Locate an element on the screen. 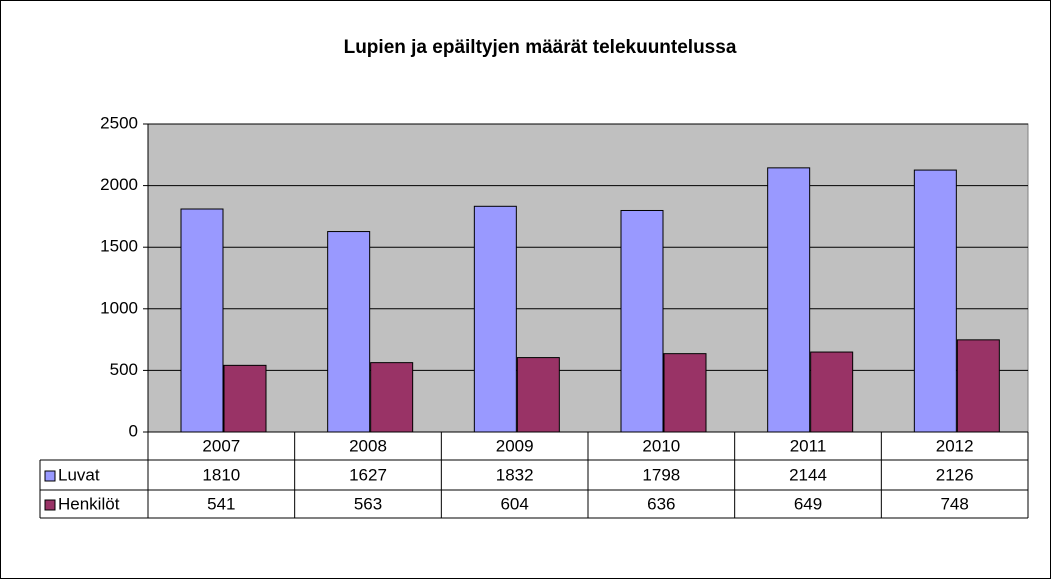 The width and height of the screenshot is (1051, 579). table-value: 1798 is located at coordinates (661, 474).